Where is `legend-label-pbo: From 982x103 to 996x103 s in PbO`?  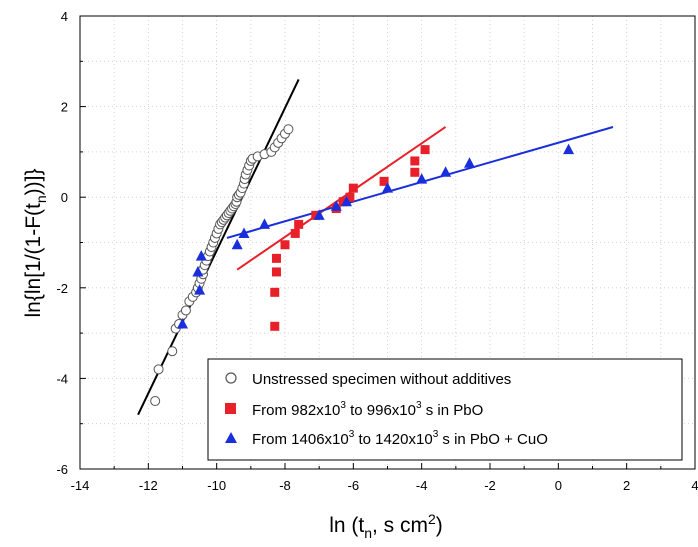 legend-label-pbo: From 982x103 to 996x103 s in PbO is located at coordinates (367, 409).